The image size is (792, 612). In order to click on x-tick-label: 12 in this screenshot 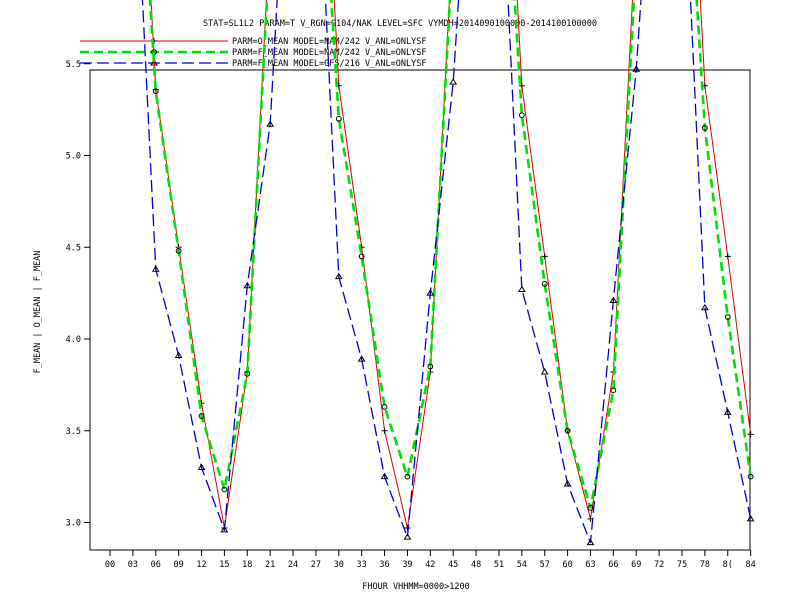, I will do `click(201, 565)`.